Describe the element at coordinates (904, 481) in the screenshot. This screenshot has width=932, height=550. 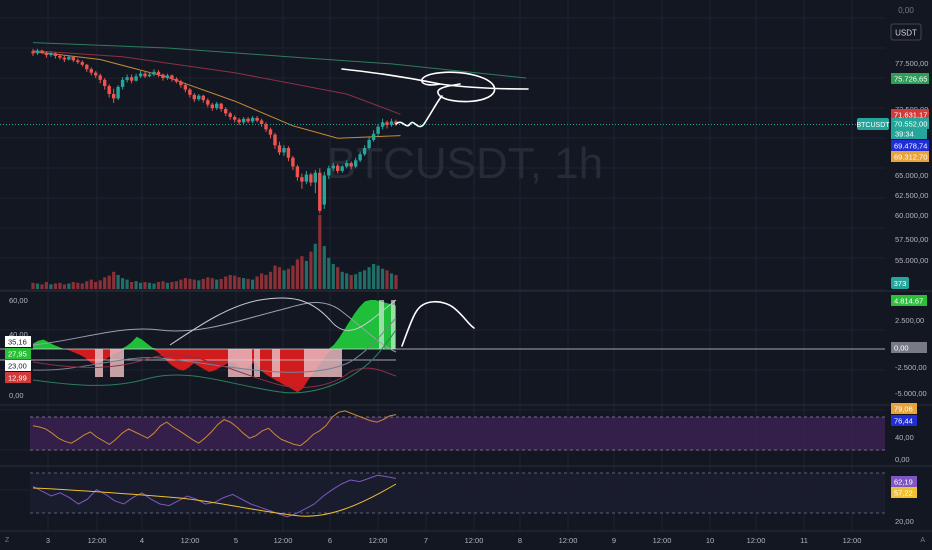
I see `stoch-badge` at that location.